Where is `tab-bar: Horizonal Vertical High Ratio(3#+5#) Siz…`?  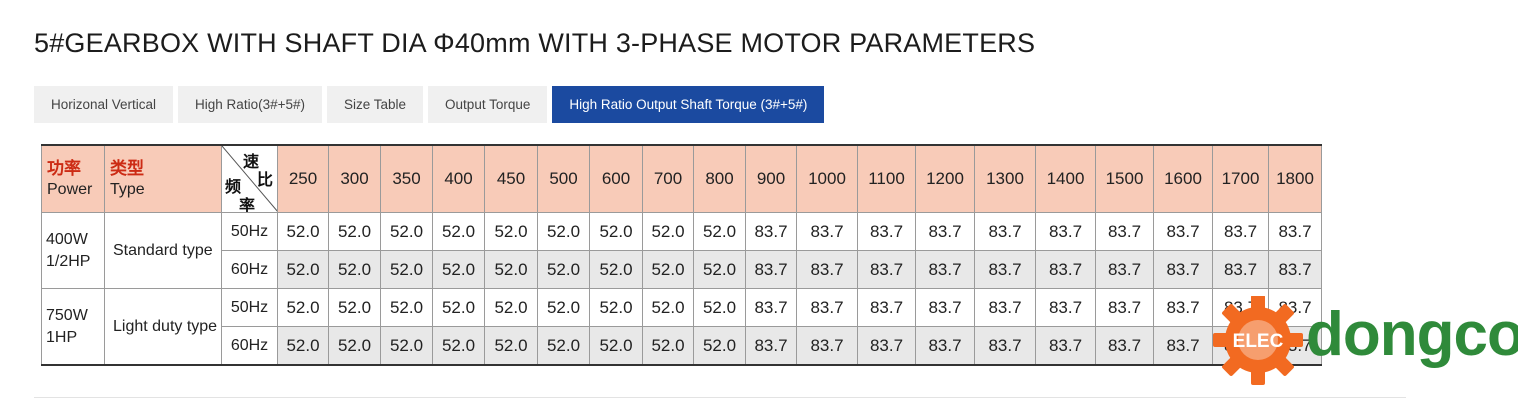
tab-bar: Horizonal Vertical High Ratio(3#+5#) Siz… is located at coordinates (429, 104).